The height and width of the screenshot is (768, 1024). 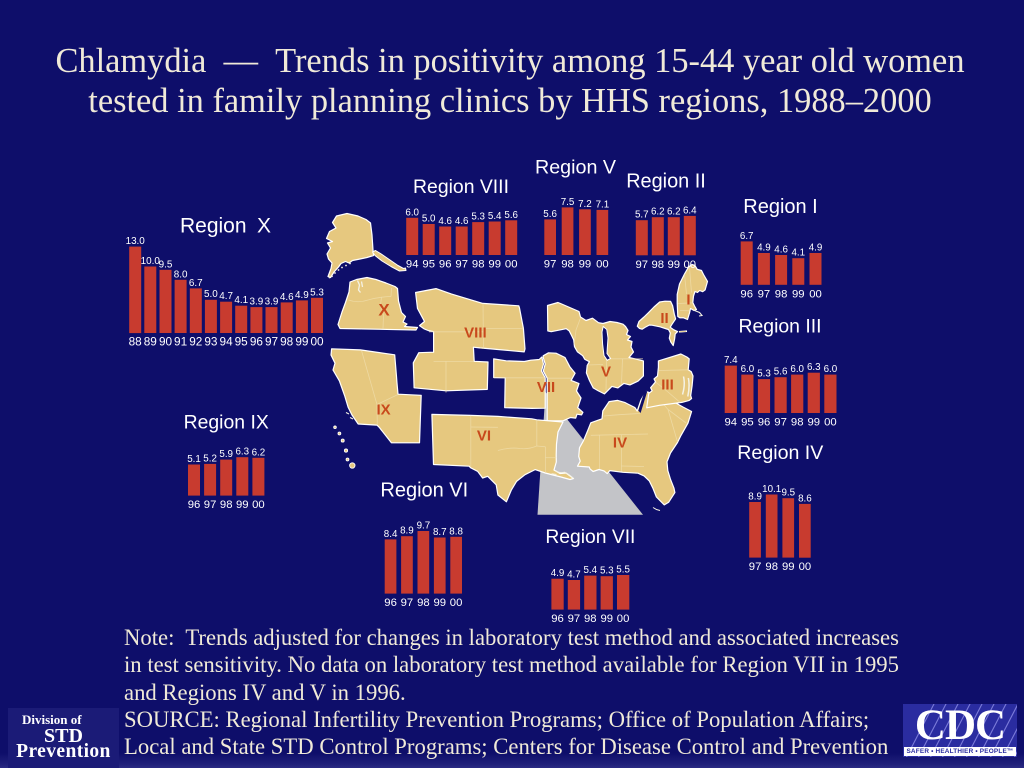 I want to click on svg-text: X, so click(x=384, y=310).